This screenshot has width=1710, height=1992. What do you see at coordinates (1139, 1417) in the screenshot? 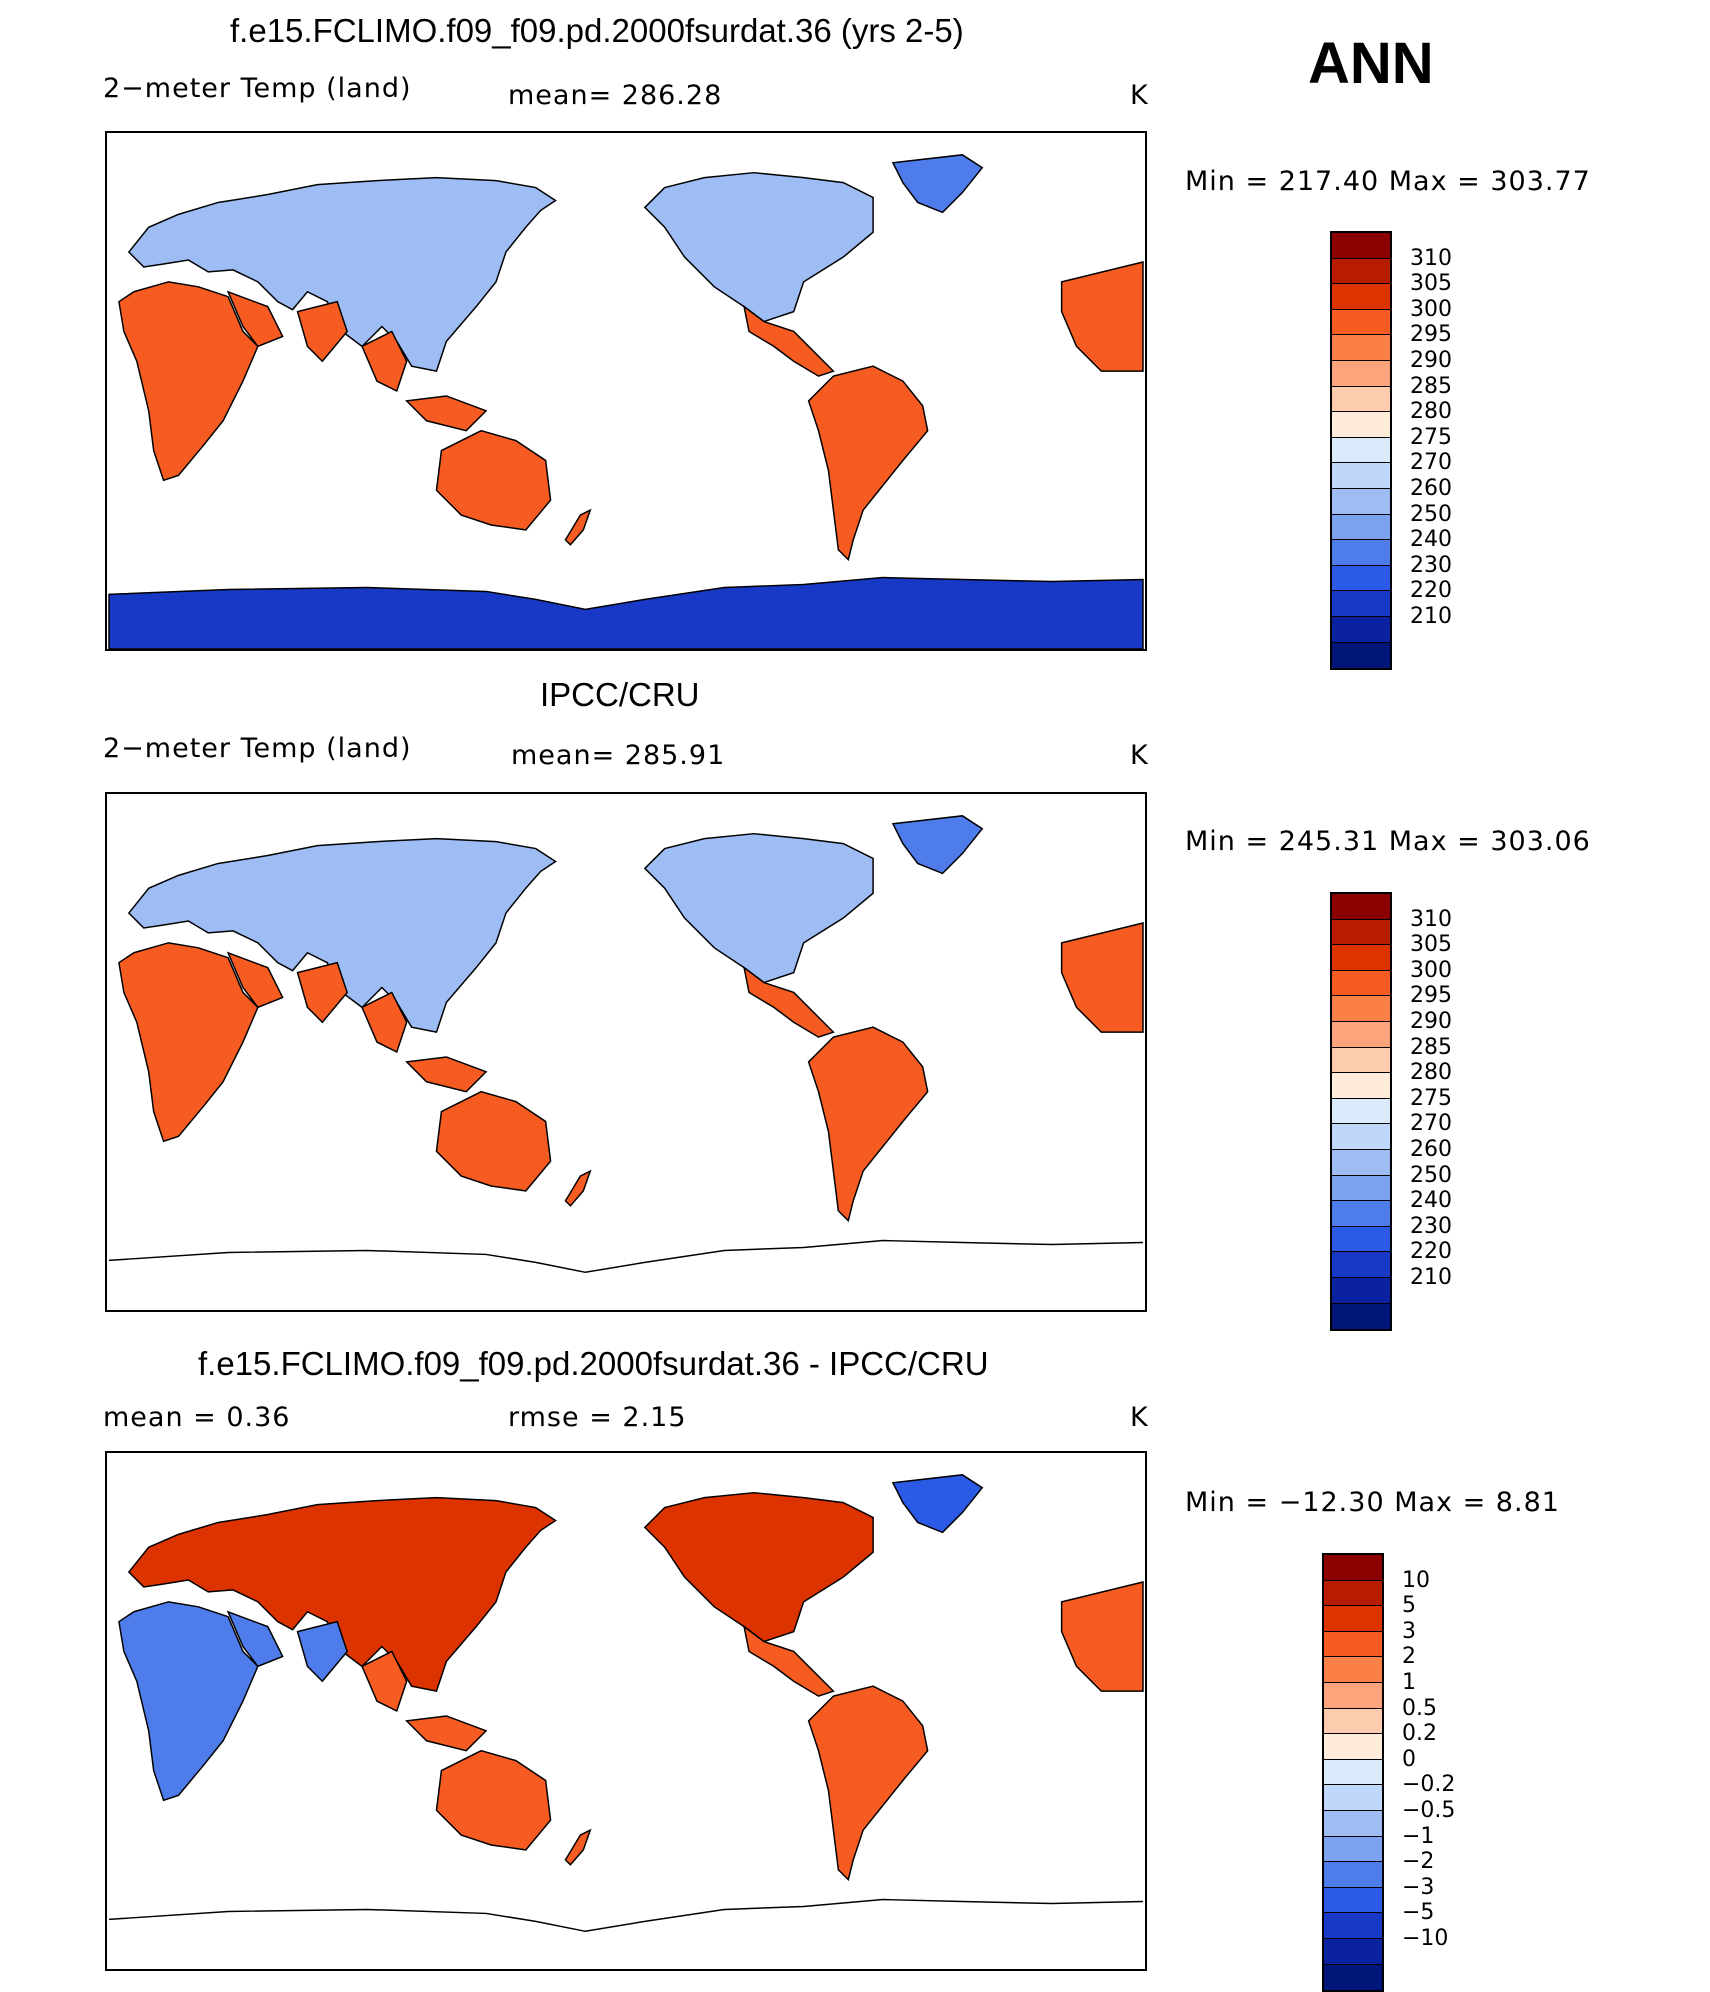
I see `panel-3-units: K` at bounding box center [1139, 1417].